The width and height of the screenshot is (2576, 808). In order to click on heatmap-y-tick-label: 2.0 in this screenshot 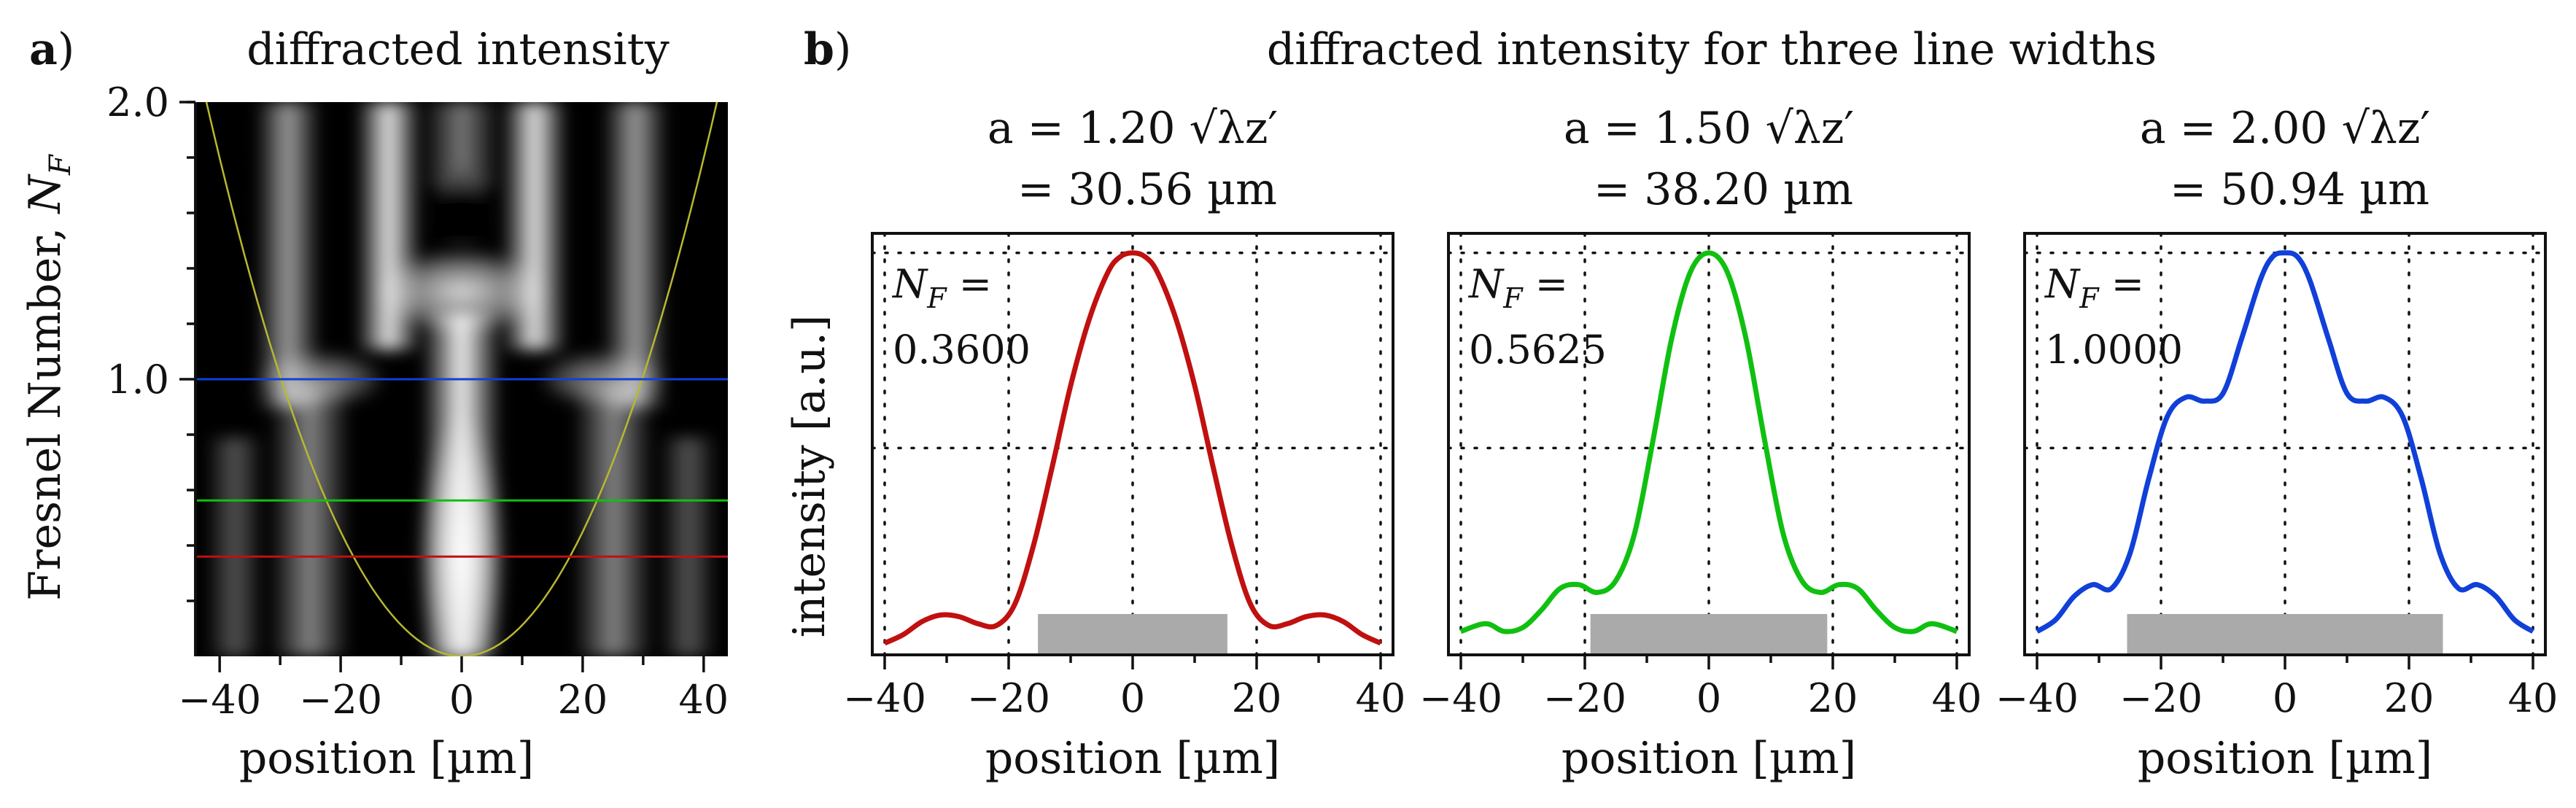, I will do `click(138, 102)`.